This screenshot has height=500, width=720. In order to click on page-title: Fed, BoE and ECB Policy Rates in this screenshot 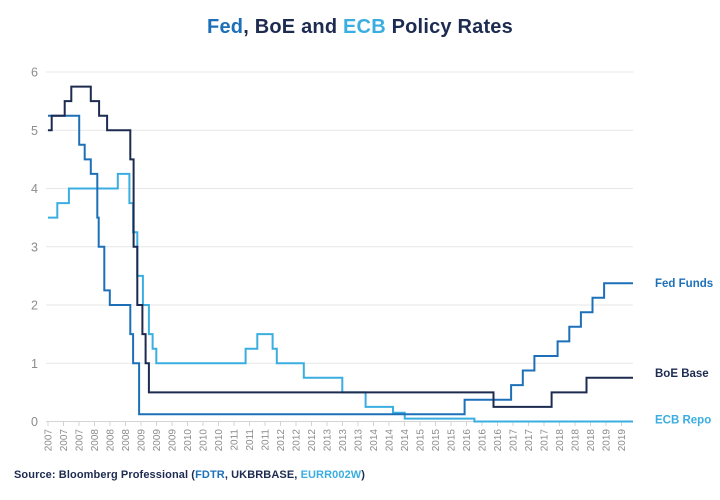, I will do `click(360, 27)`.